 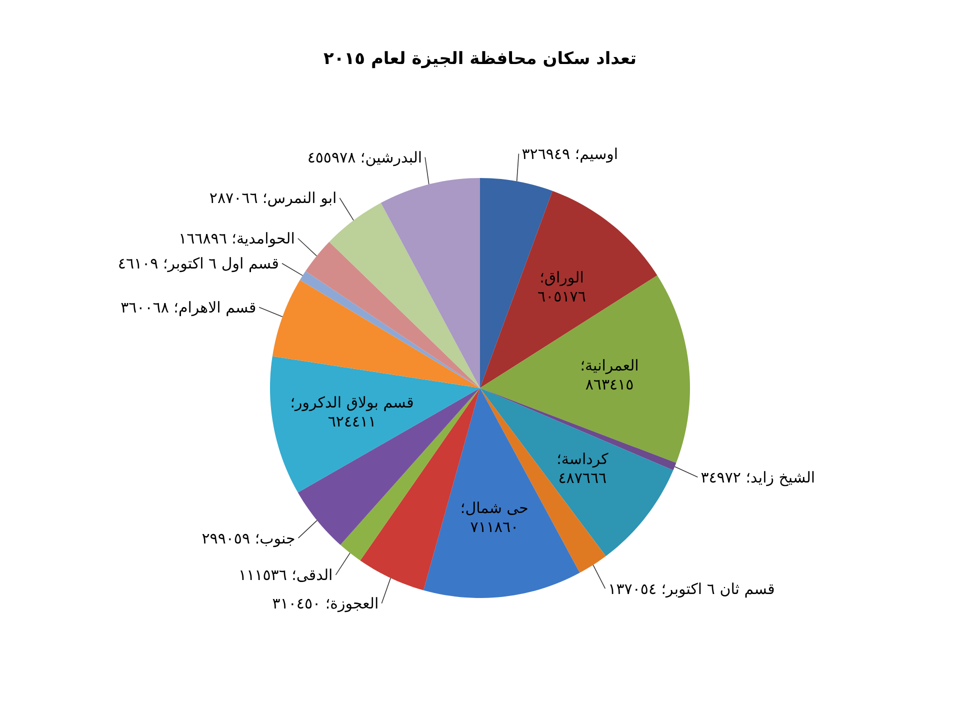 I want to click on slice-label: جنوب؛ ٢٩٩٠٥٩, so click(x=249, y=538).